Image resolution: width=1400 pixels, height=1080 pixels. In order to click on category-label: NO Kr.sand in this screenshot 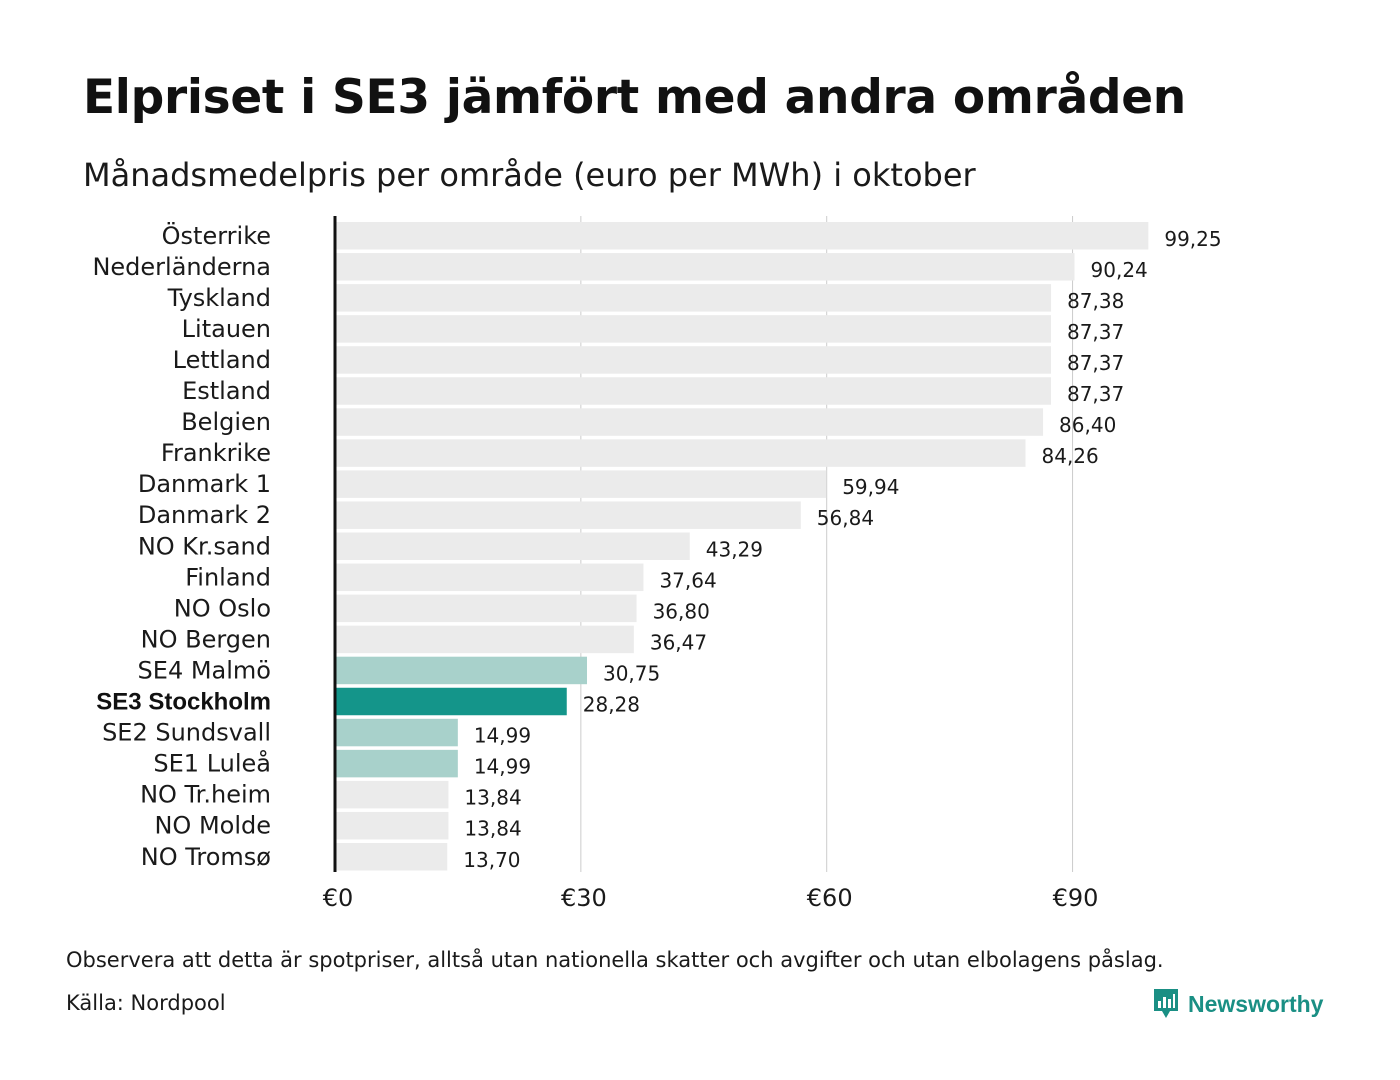, I will do `click(204, 546)`.